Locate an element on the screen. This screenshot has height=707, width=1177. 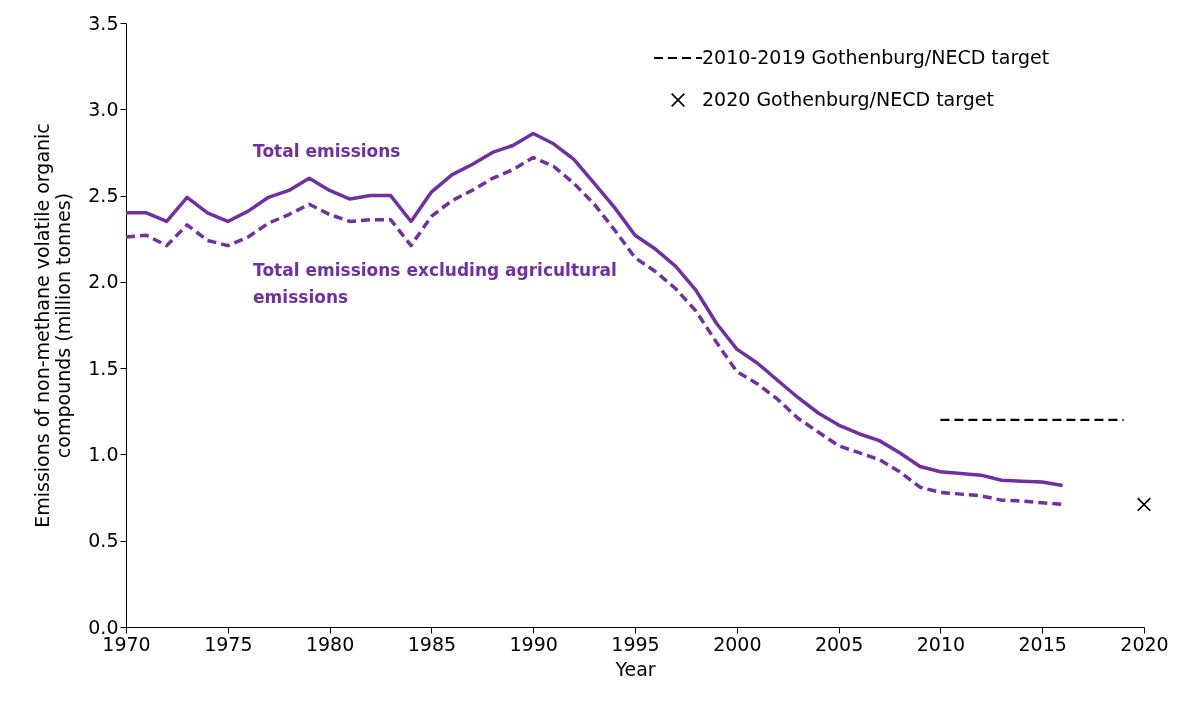
y-tick-label: 2.0 is located at coordinates (103, 281).